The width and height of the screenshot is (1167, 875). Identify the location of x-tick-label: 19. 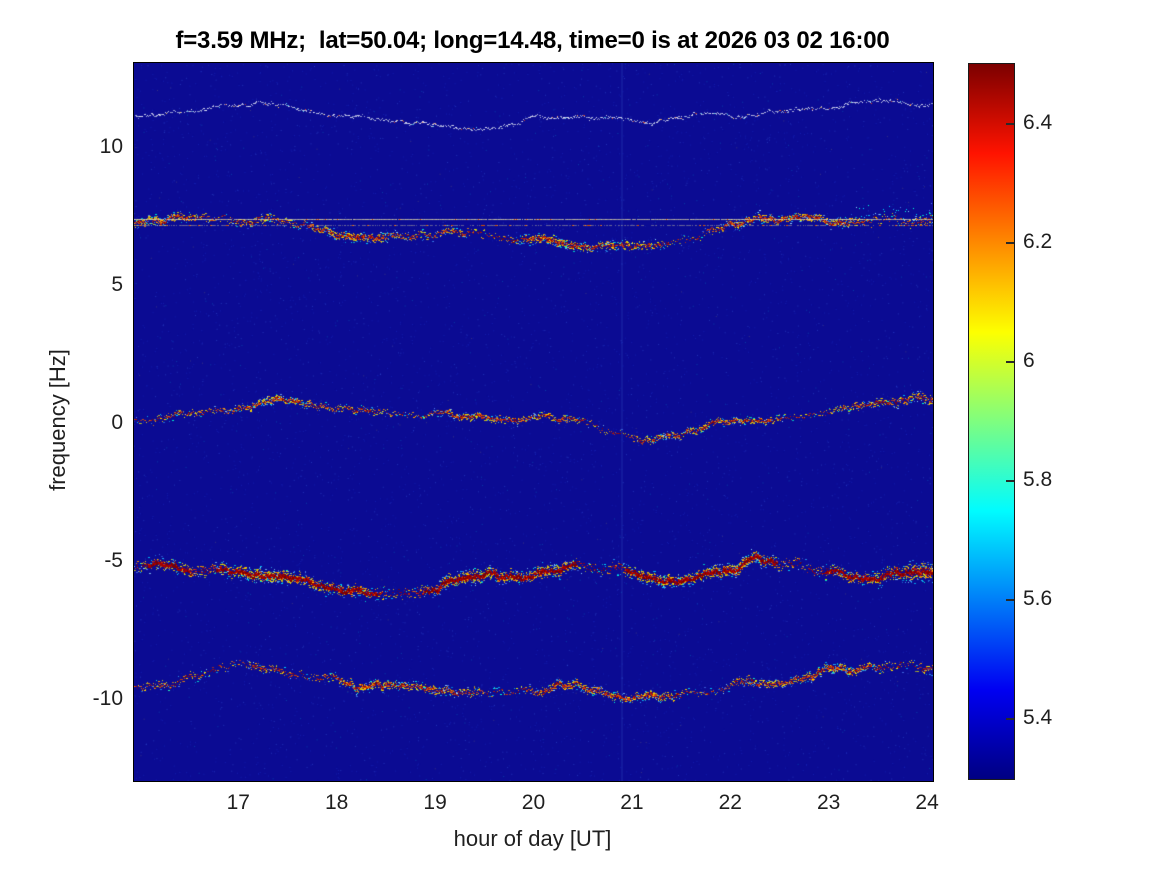
(435, 802).